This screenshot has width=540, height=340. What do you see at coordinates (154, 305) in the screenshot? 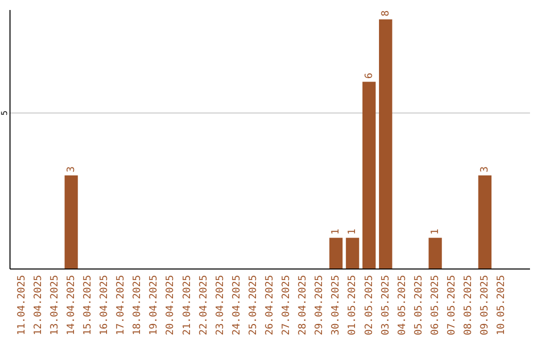
I see `x-tick-label: 19.04.2025` at bounding box center [154, 305].